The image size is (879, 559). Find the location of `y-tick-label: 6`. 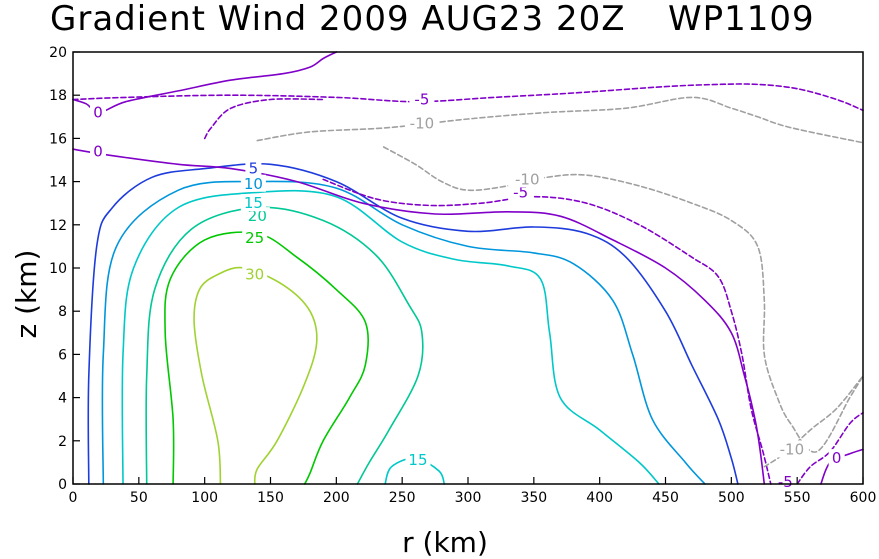

y-tick-label: 6 is located at coordinates (62, 355).